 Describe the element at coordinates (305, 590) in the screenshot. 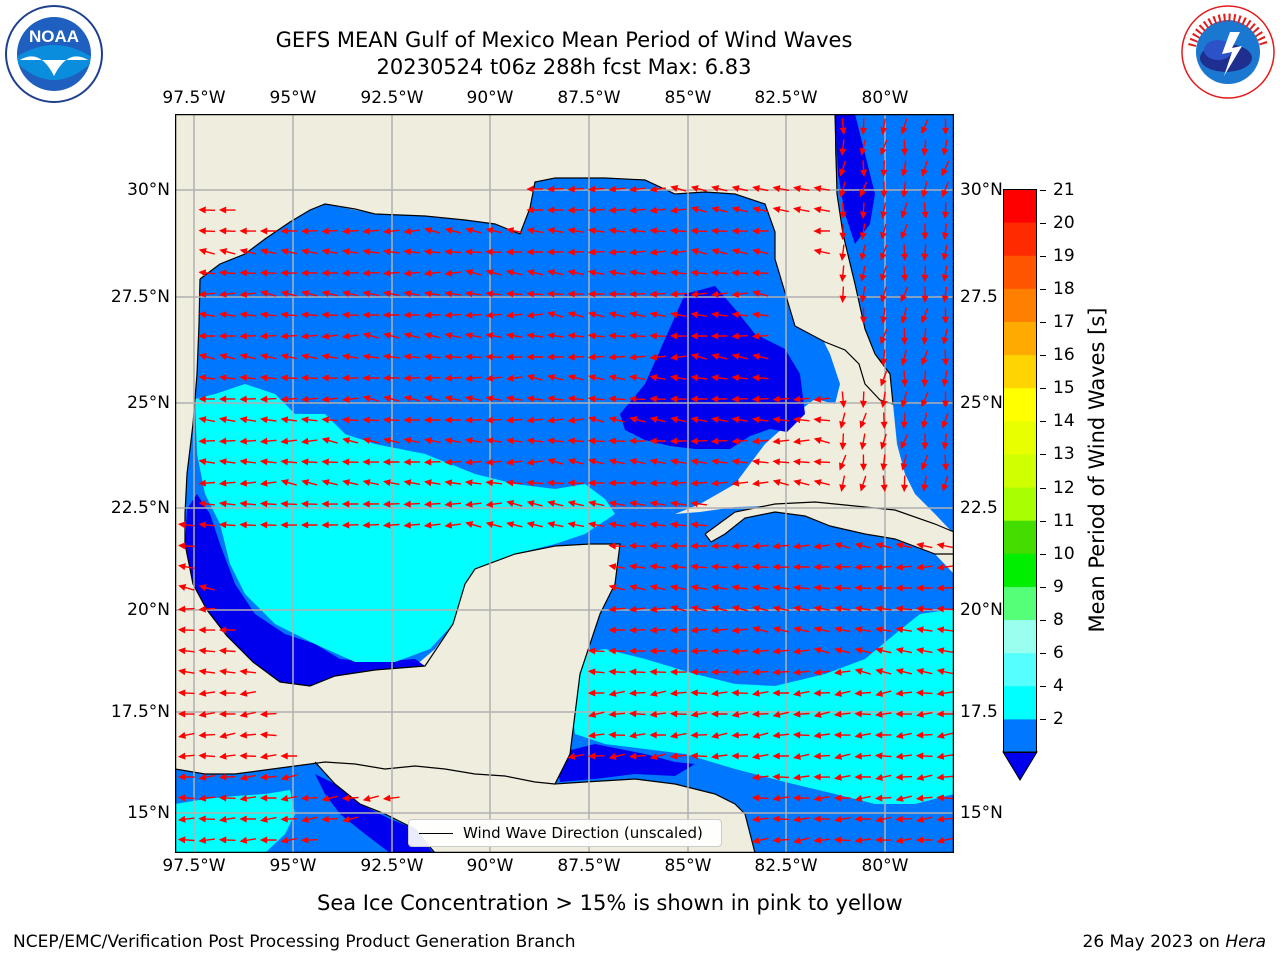

I see `calm-zone-west-coast` at that location.